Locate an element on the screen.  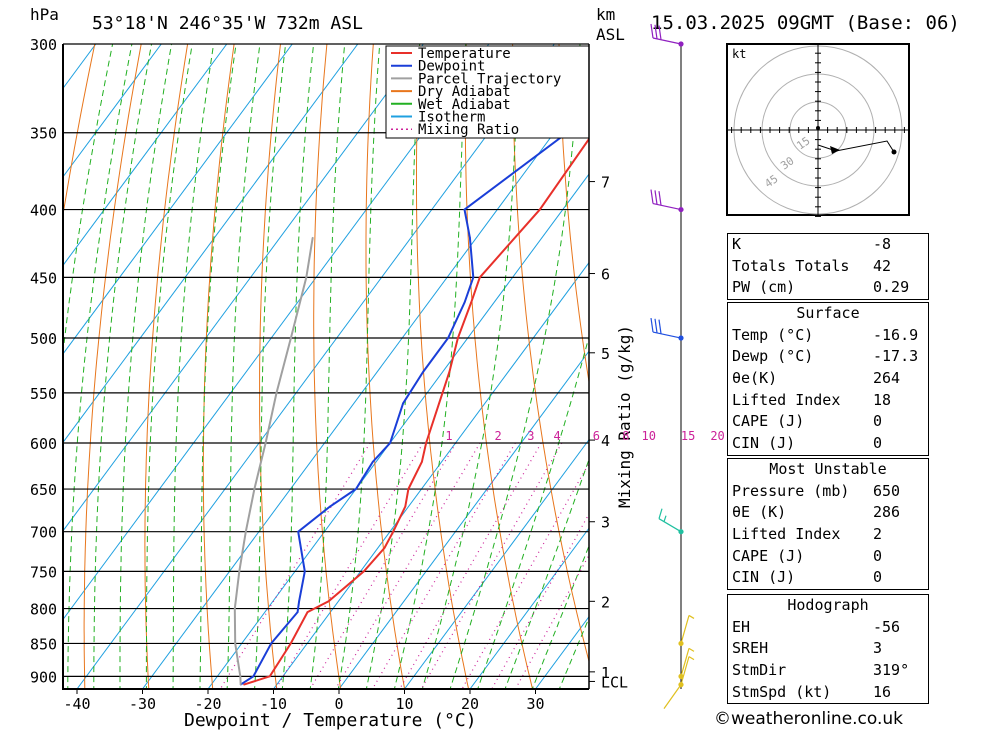
x-tick-label: 20 is located at coordinates (470, 704).